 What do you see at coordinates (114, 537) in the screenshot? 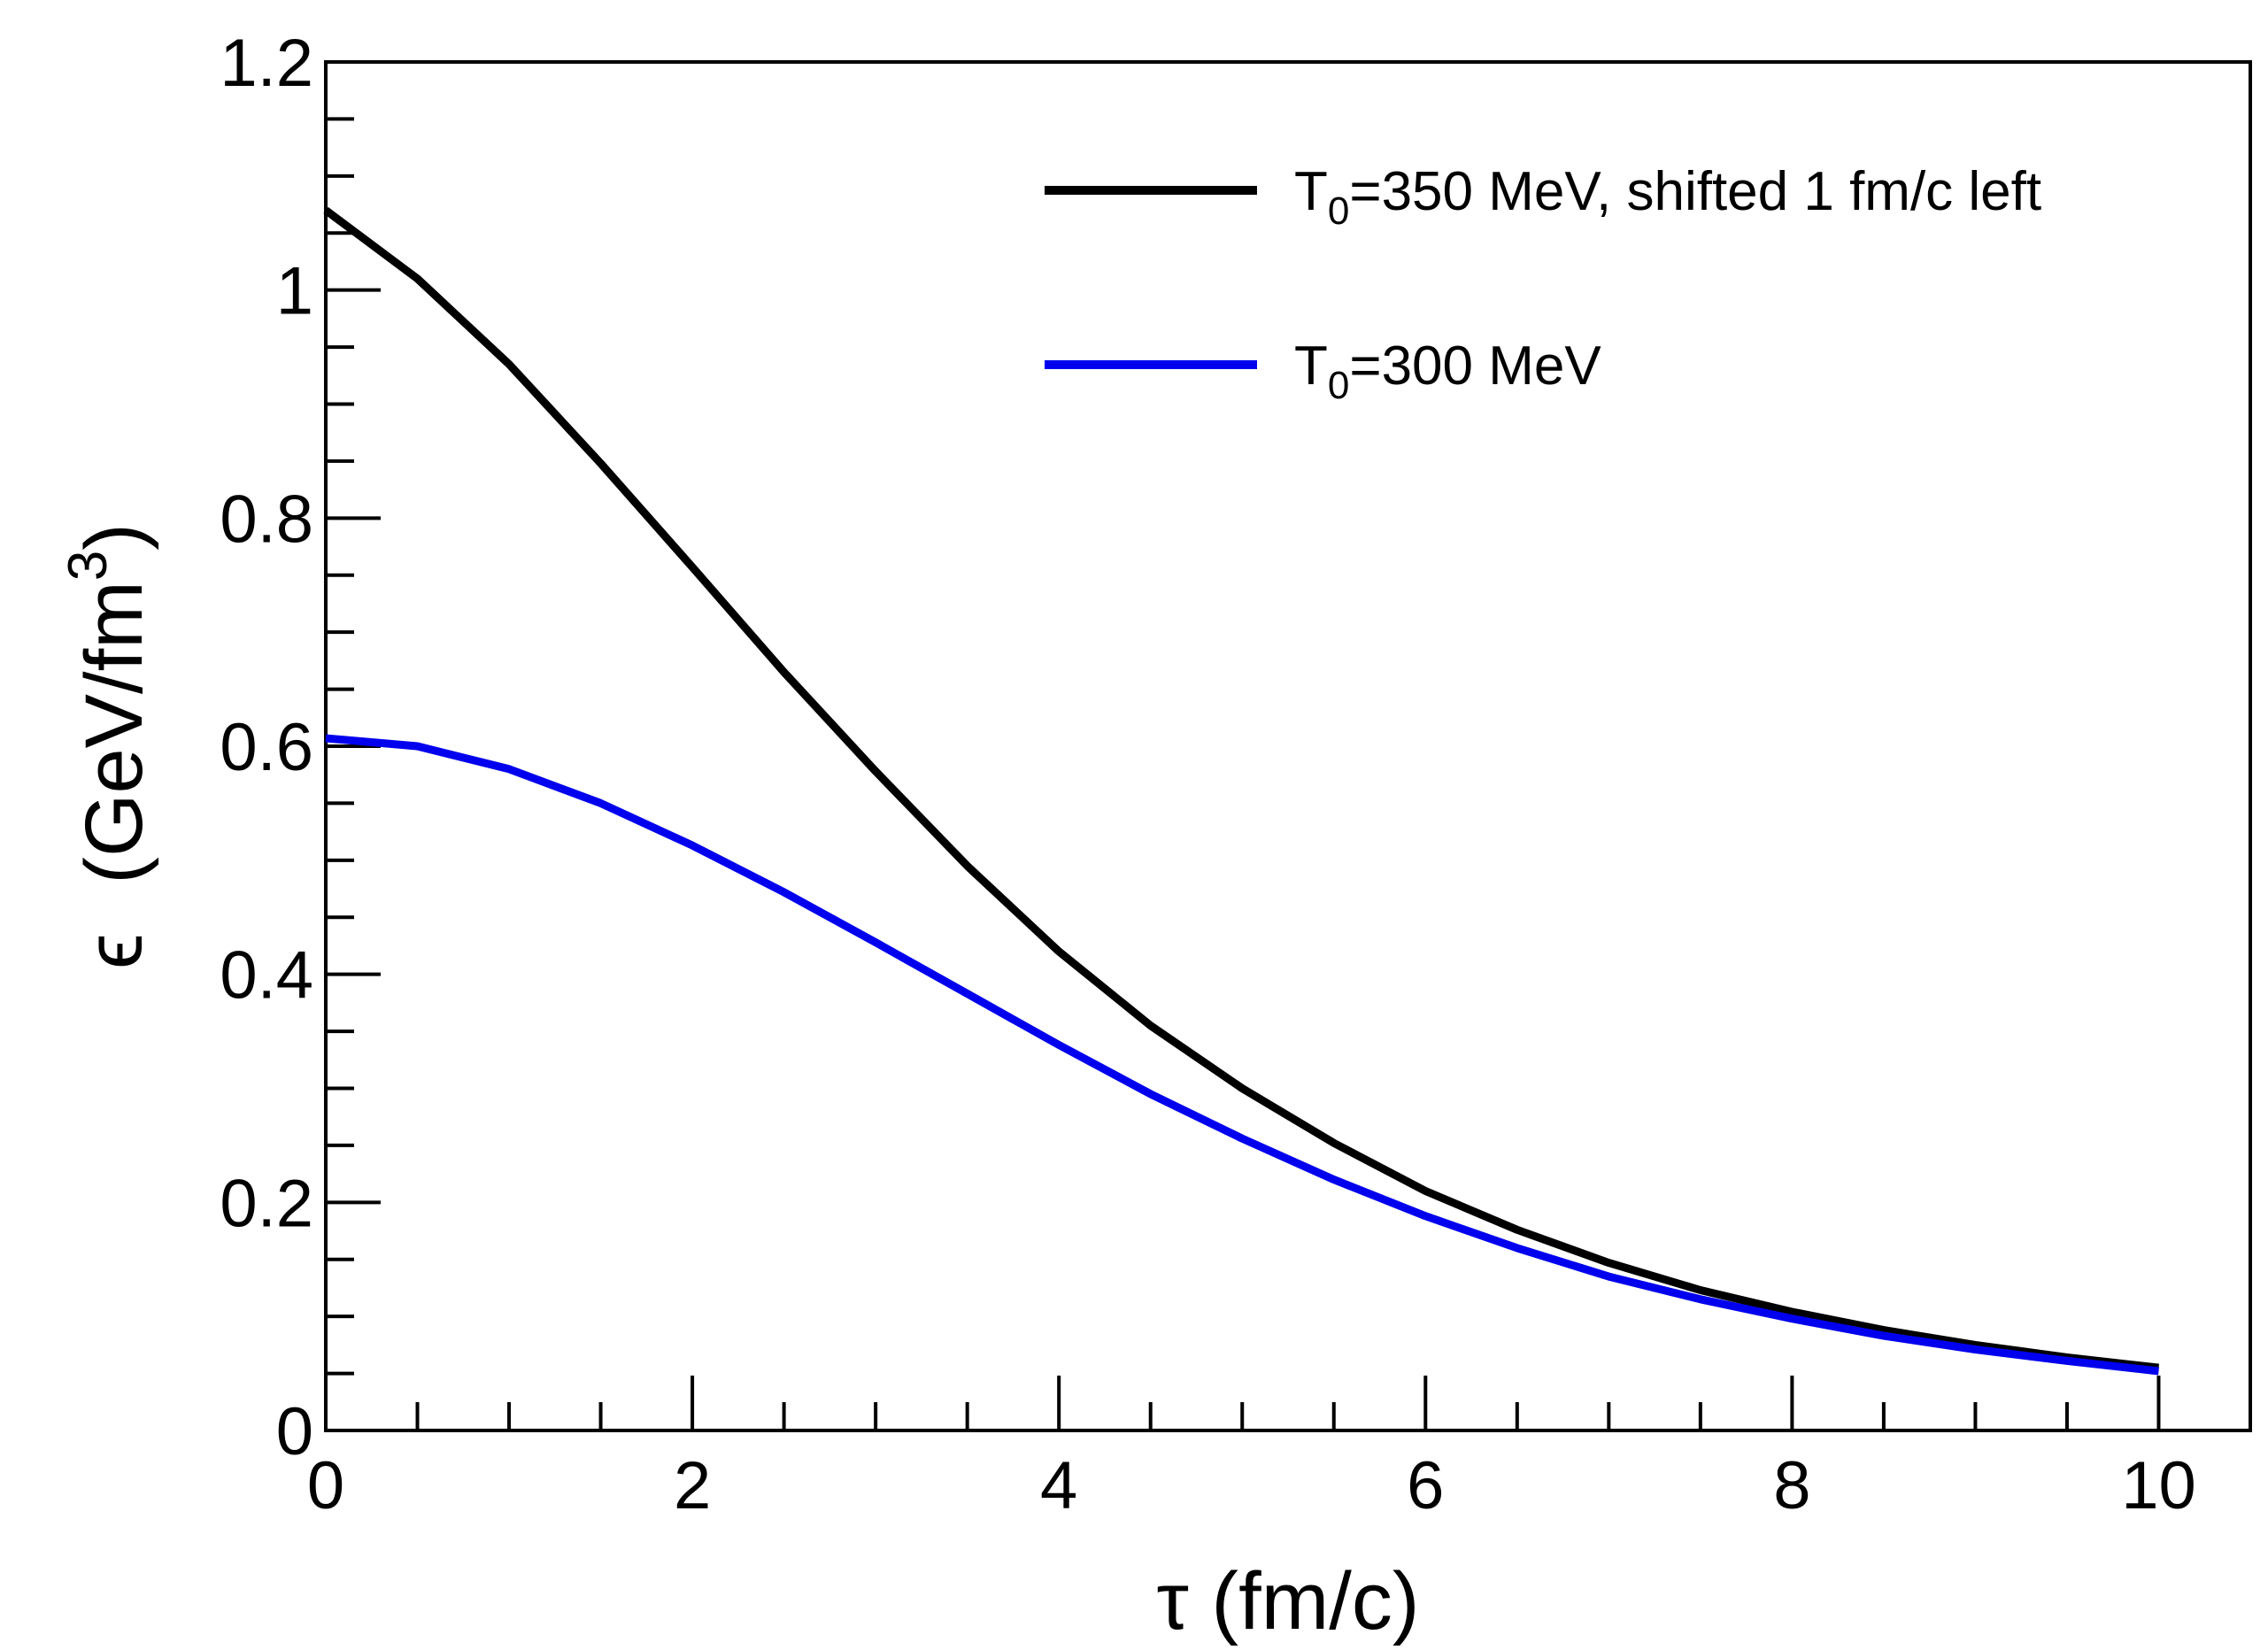
I see `y-axis-close-paren: )` at bounding box center [114, 537].